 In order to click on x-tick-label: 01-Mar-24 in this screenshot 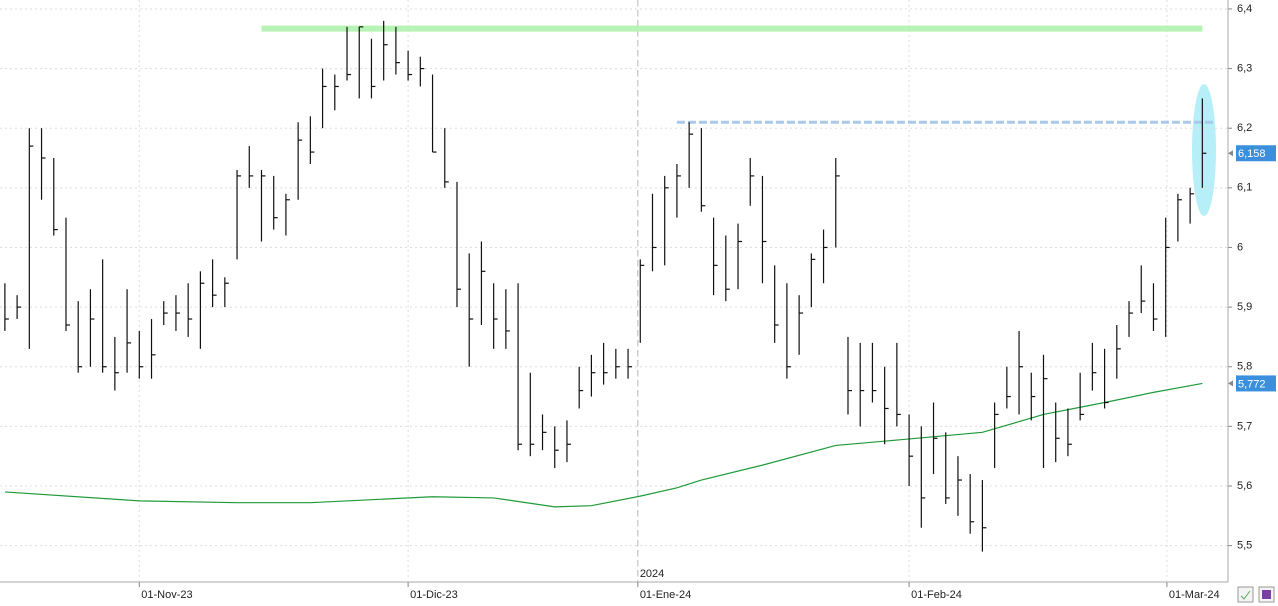, I will do `click(1194, 595)`.